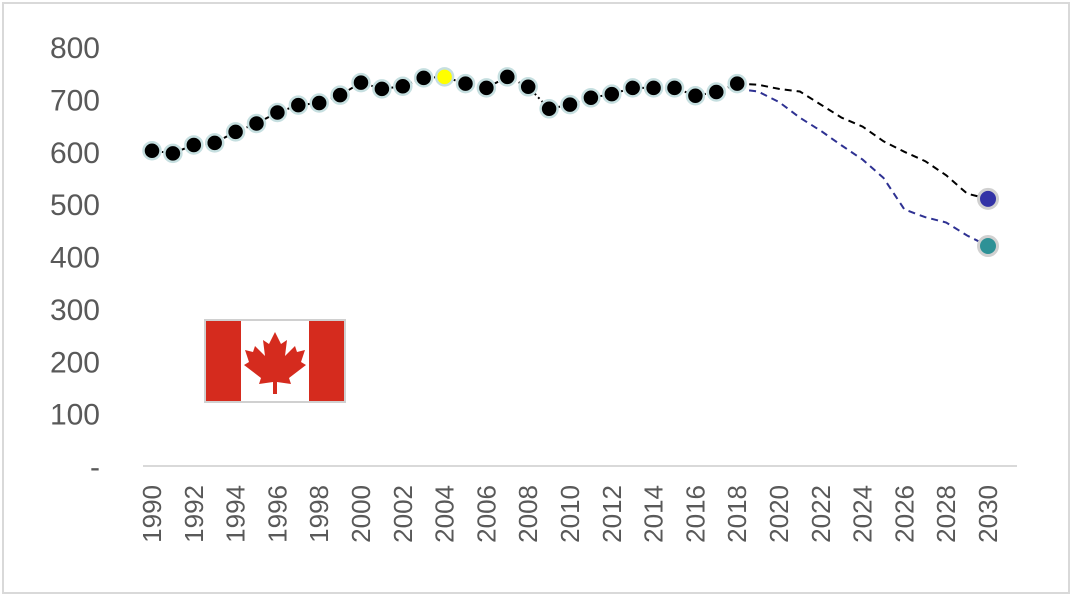  I want to click on x-tick-label: 2008, so click(528, 514).